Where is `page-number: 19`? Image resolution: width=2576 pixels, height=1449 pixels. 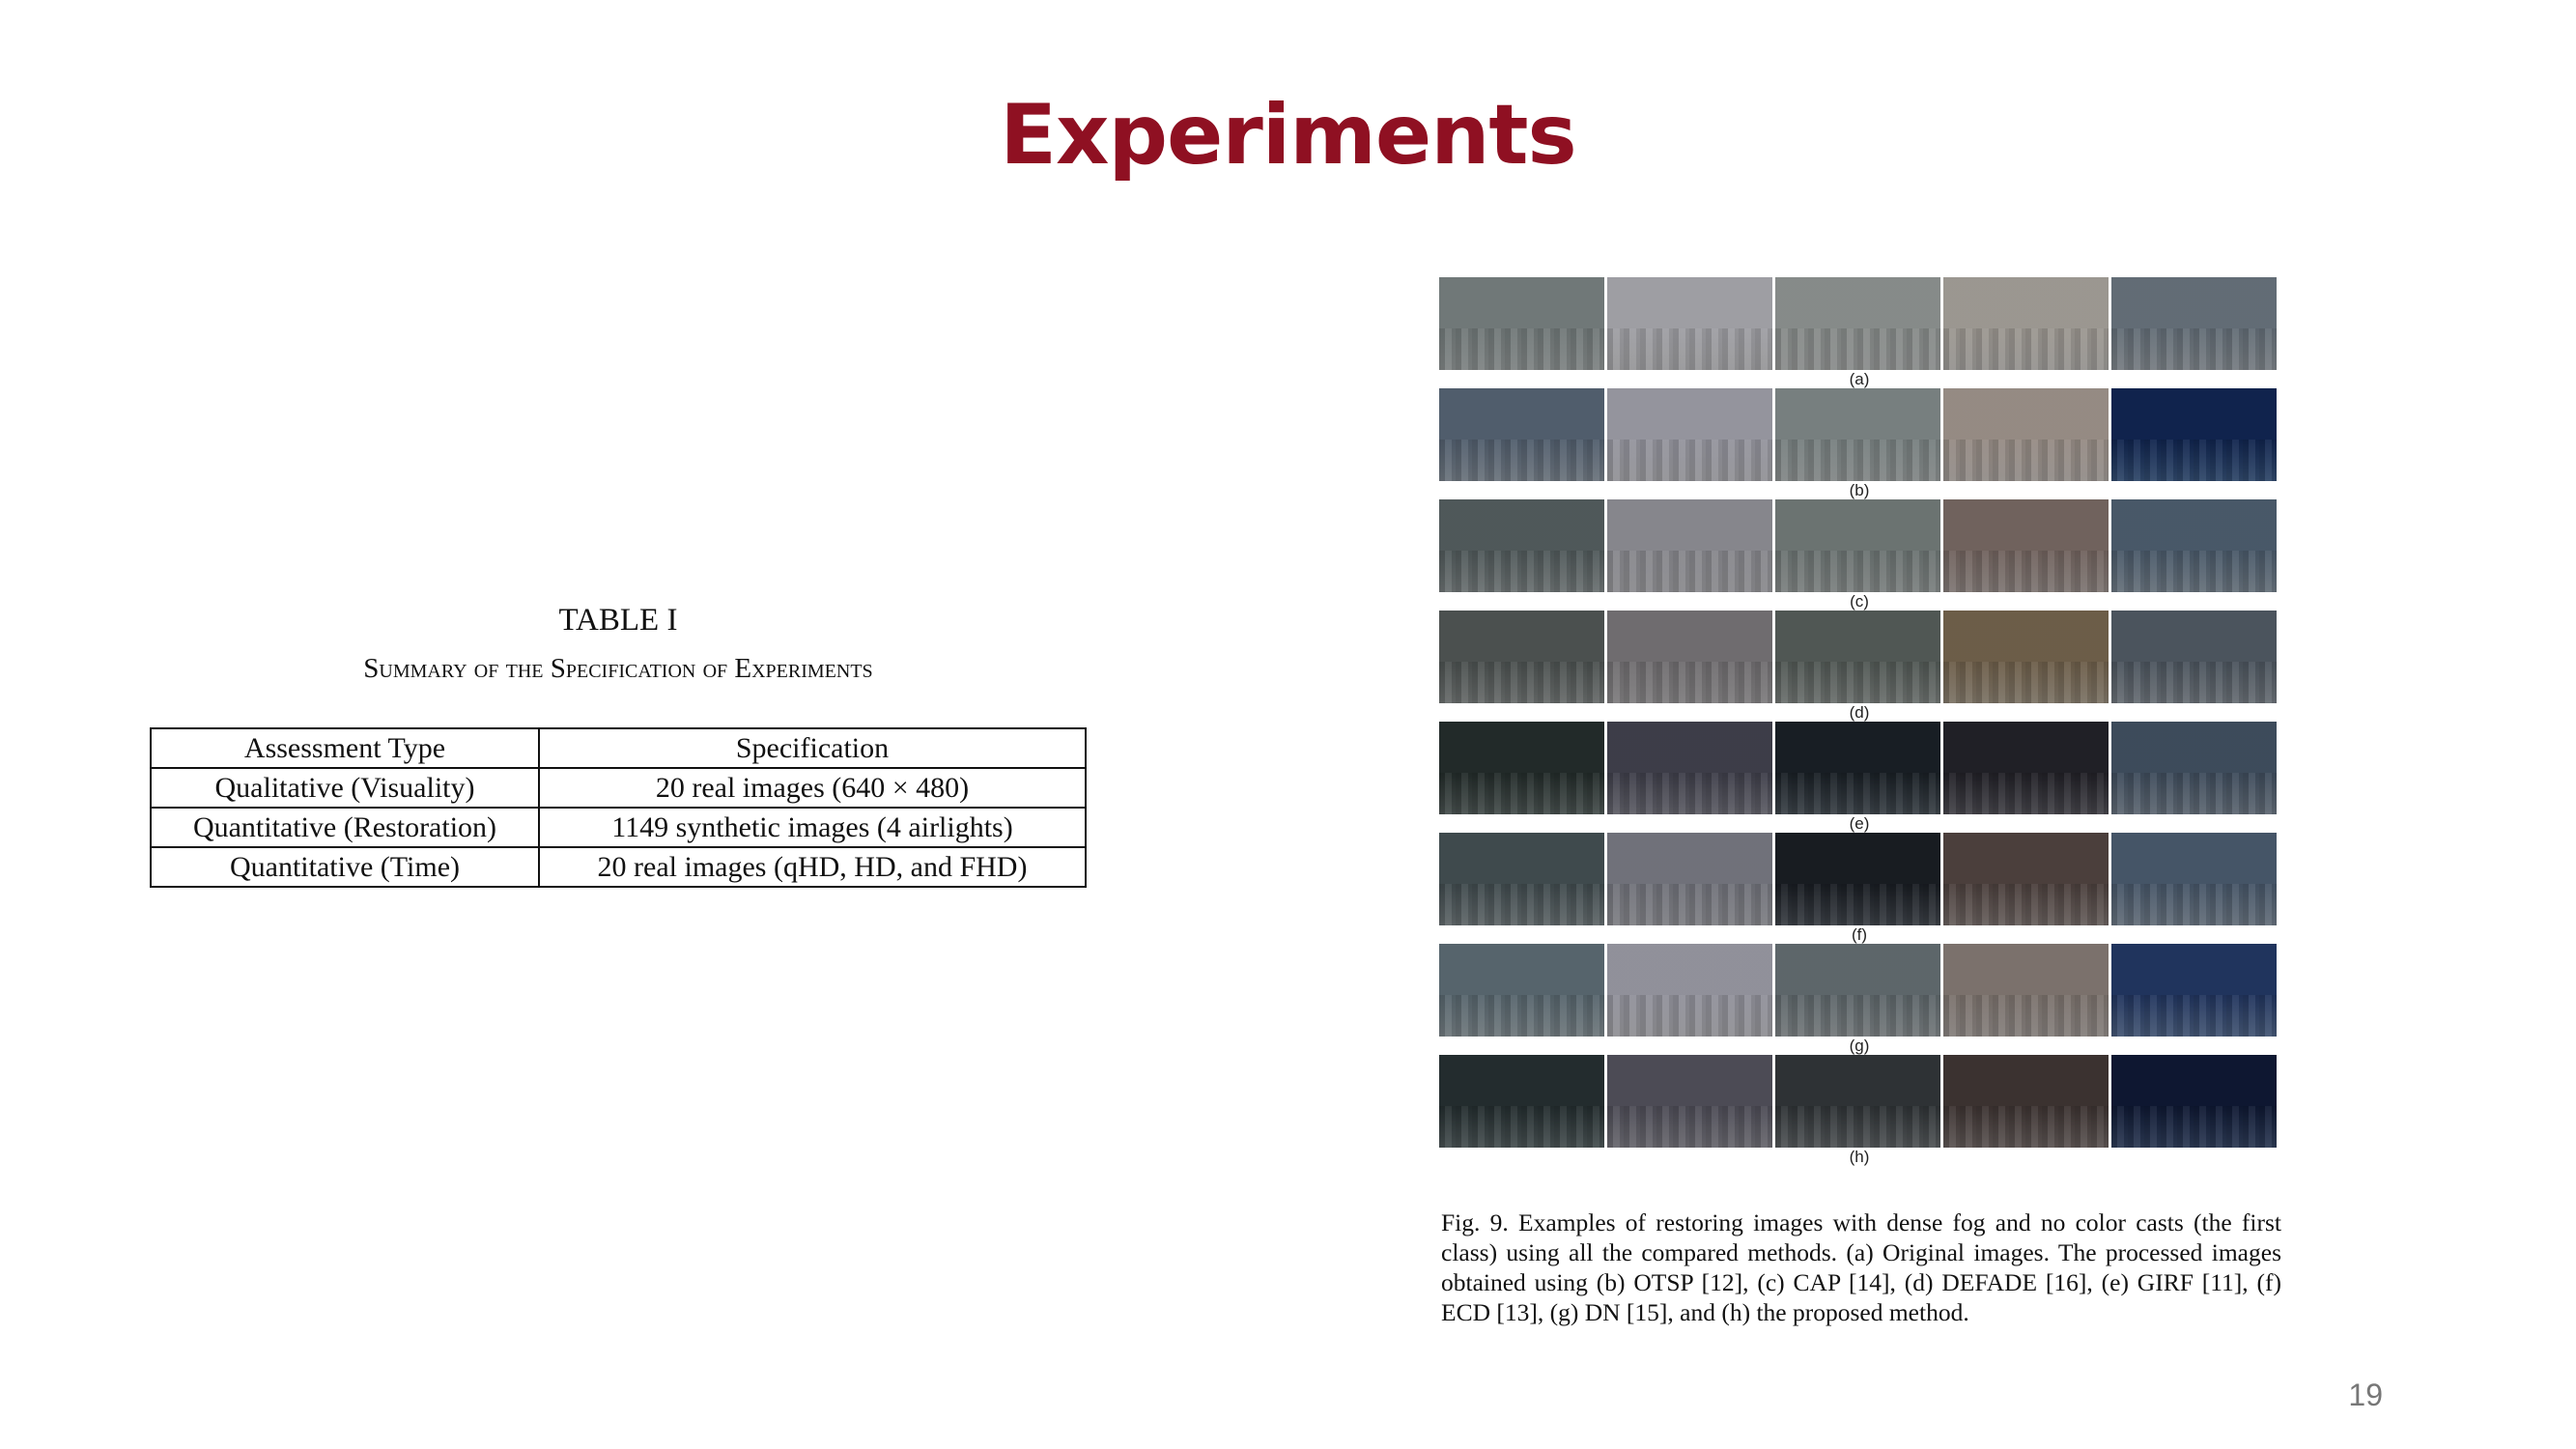
page-number: 19 is located at coordinates (2365, 1395).